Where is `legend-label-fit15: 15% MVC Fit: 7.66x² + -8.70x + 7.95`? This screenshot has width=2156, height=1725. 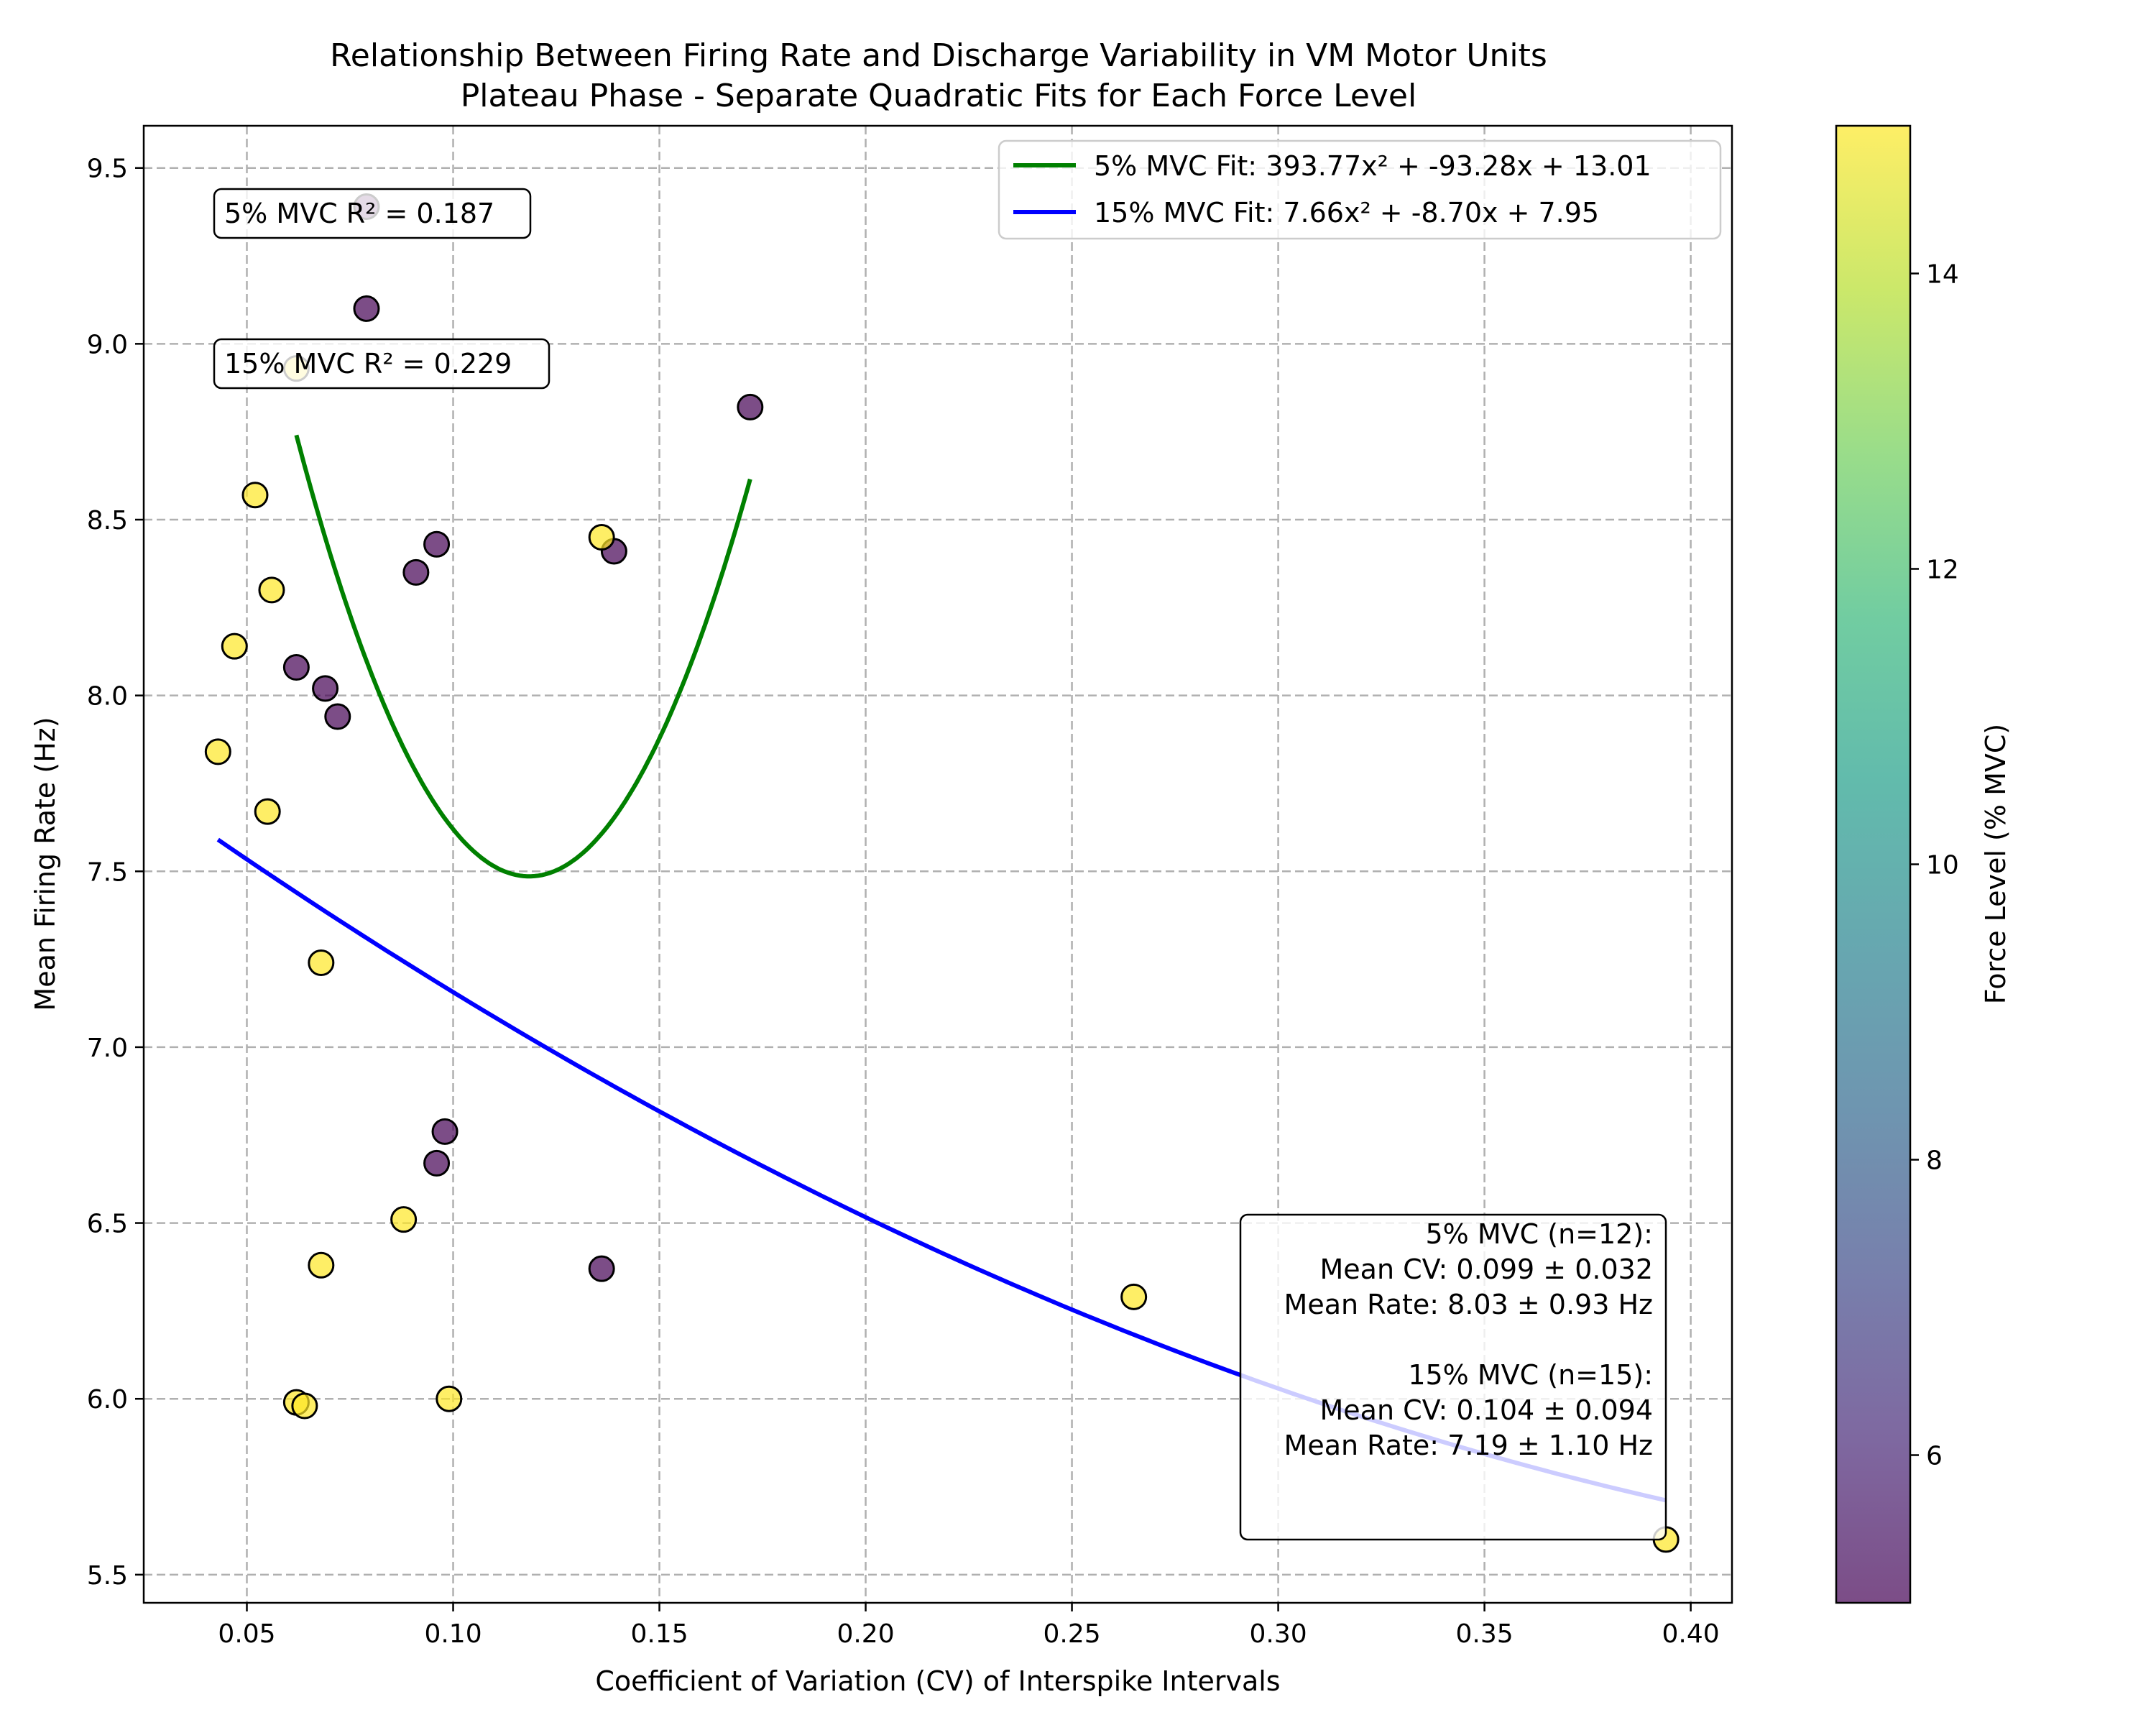 legend-label-fit15: 15% MVC Fit: 7.66x² + -8.70x + 7.95 is located at coordinates (1346, 213).